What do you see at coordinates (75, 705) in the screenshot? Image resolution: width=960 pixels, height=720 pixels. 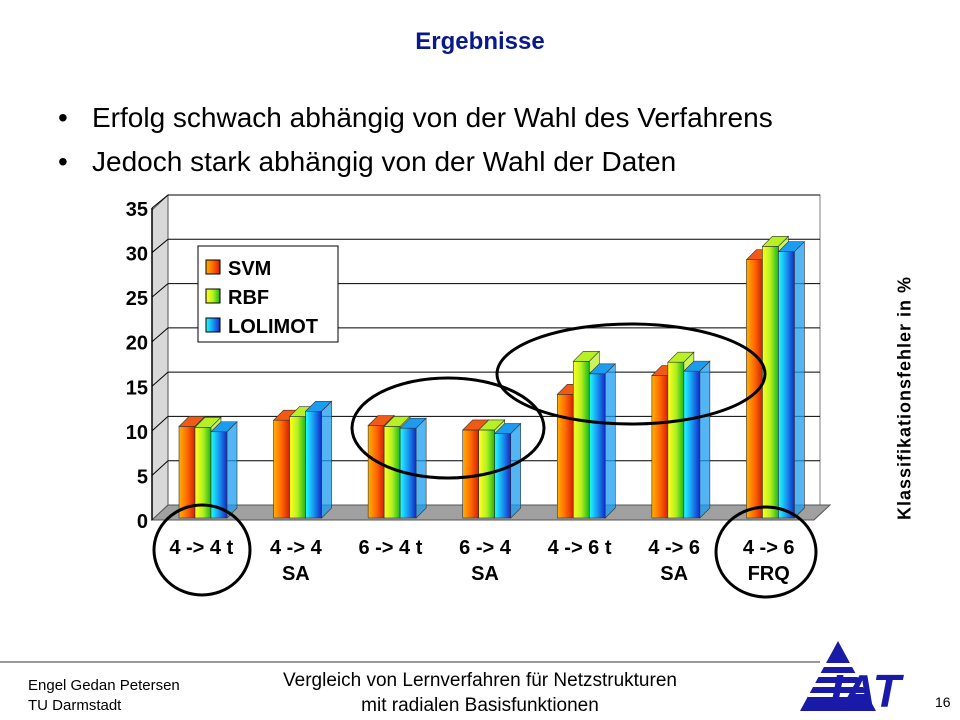 I see `institution-text: TU Darmstadt` at bounding box center [75, 705].